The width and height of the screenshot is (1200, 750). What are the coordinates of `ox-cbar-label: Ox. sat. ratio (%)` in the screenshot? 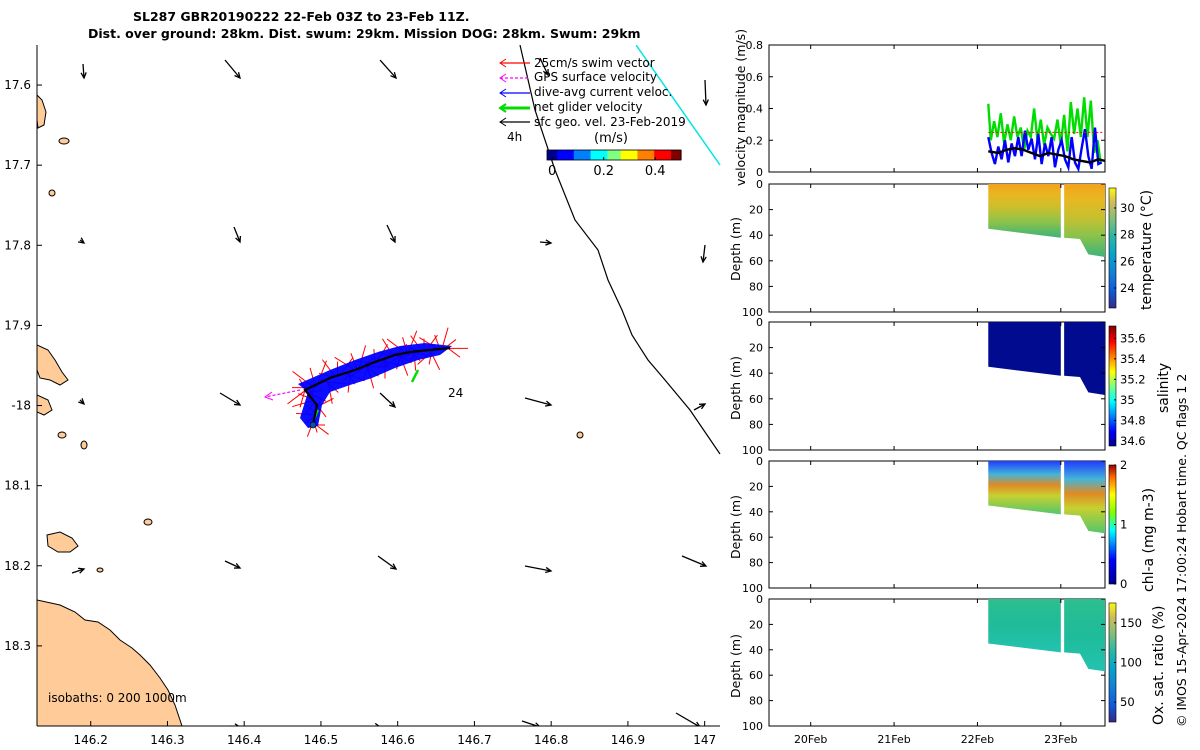 It's located at (1159, 665).